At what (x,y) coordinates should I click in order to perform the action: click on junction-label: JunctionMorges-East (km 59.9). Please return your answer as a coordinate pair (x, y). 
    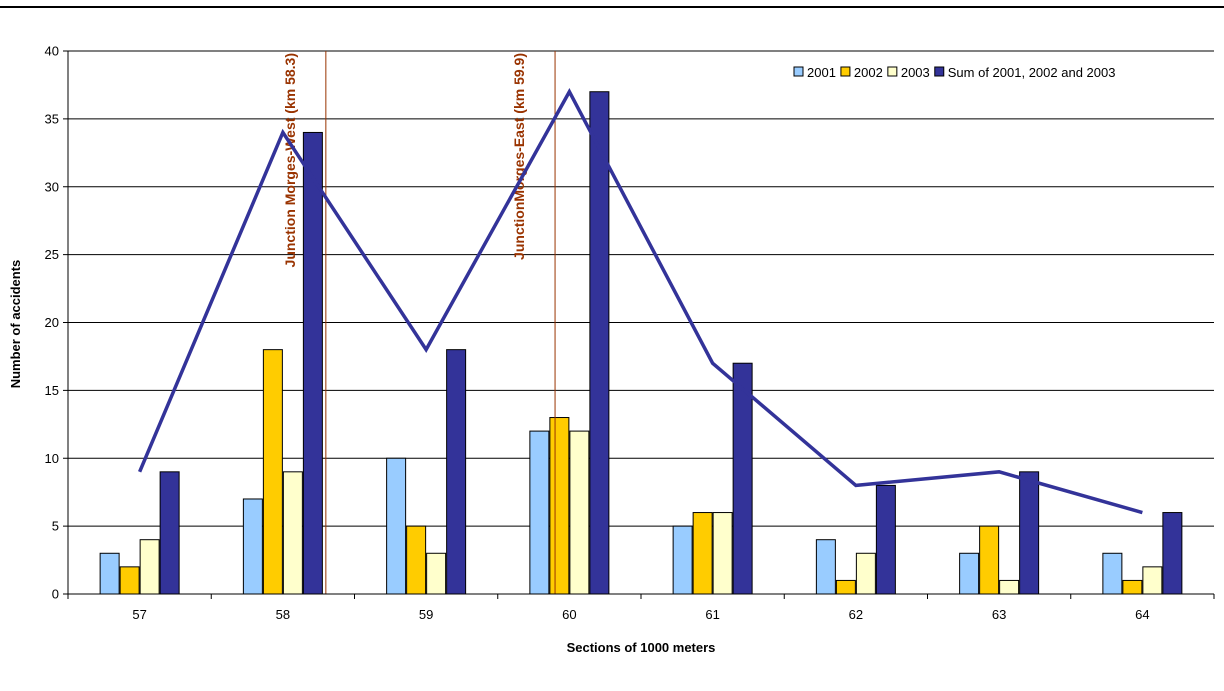
    Looking at the image, I should click on (519, 156).